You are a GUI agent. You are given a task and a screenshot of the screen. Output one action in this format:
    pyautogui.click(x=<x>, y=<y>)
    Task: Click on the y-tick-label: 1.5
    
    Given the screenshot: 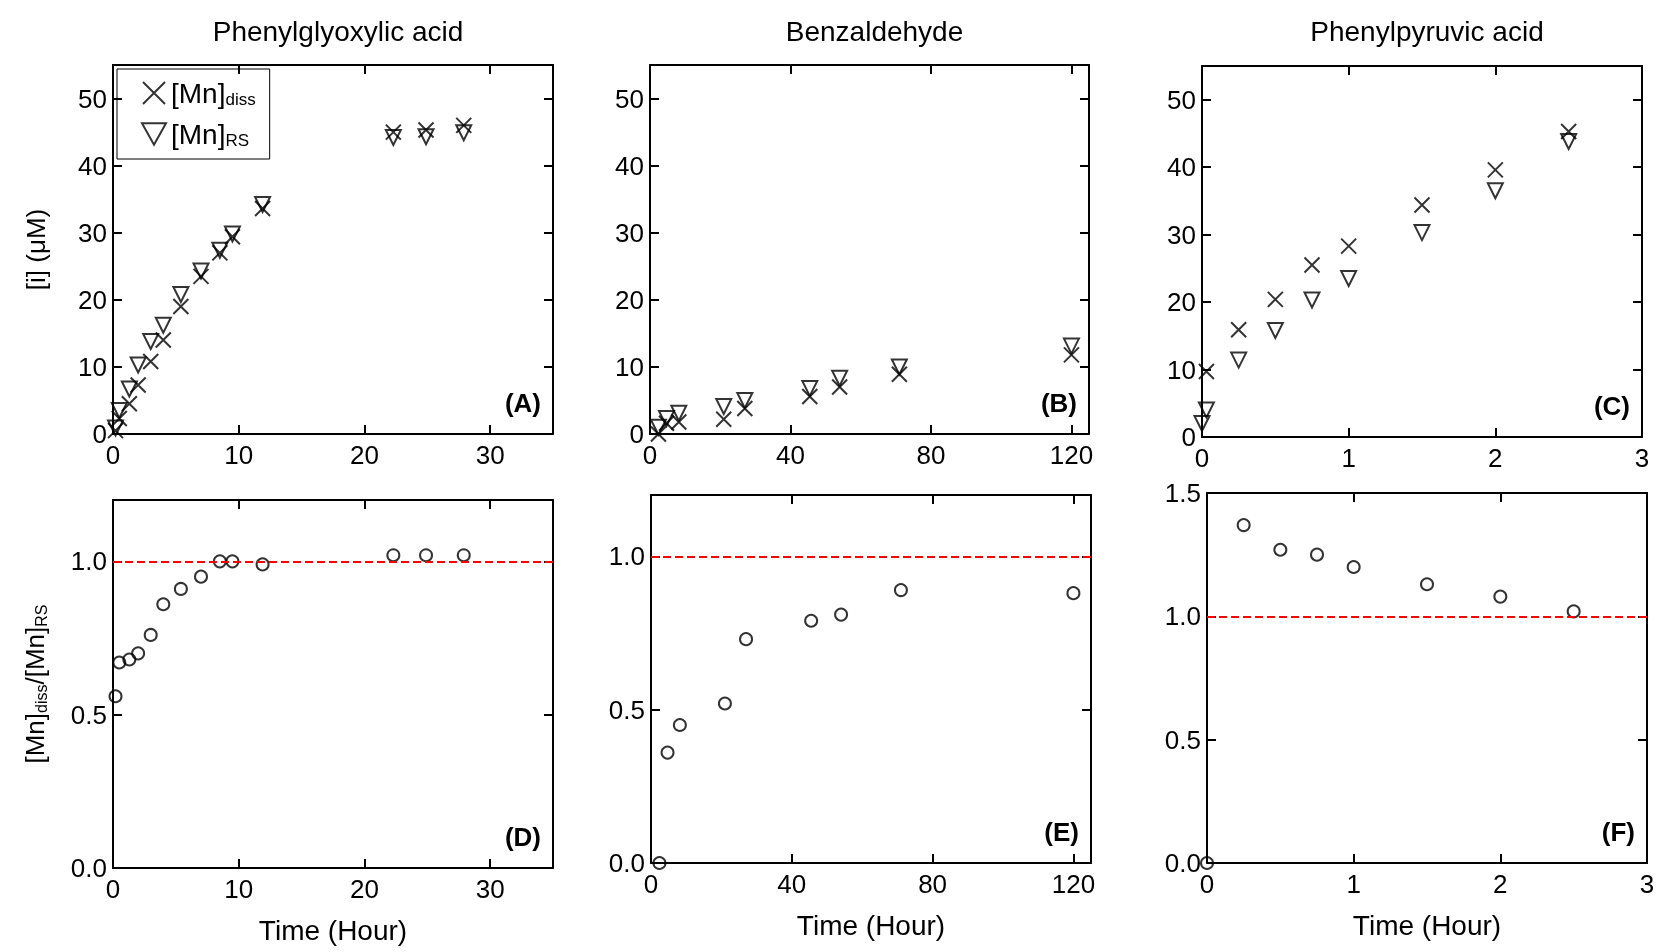 What is the action you would take?
    pyautogui.click(x=1182, y=493)
    